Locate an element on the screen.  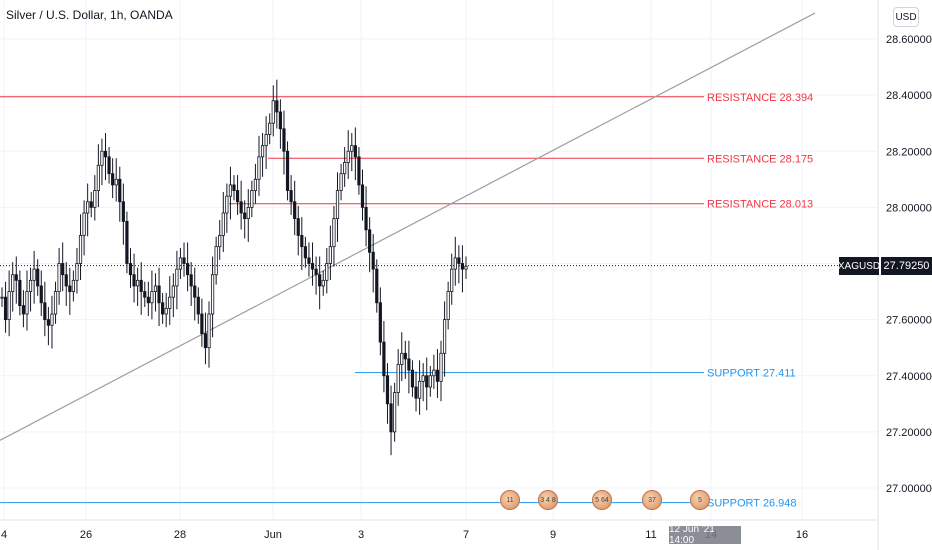
economic-event-icon: 5 is located at coordinates (700, 500).